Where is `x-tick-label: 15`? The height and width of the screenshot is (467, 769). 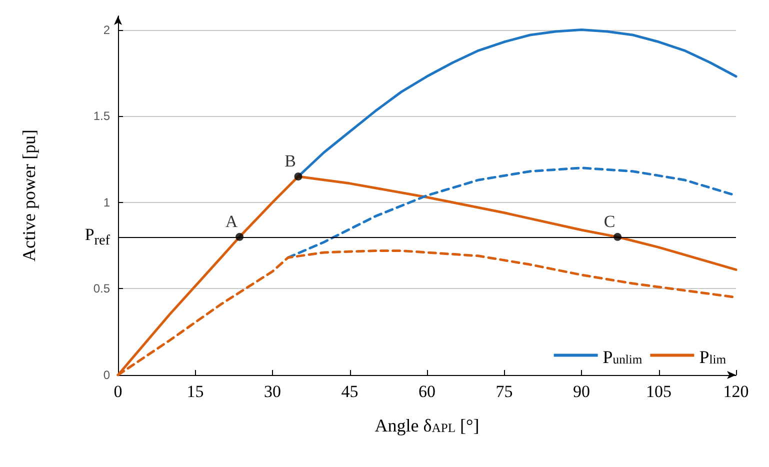 x-tick-label: 15 is located at coordinates (195, 391).